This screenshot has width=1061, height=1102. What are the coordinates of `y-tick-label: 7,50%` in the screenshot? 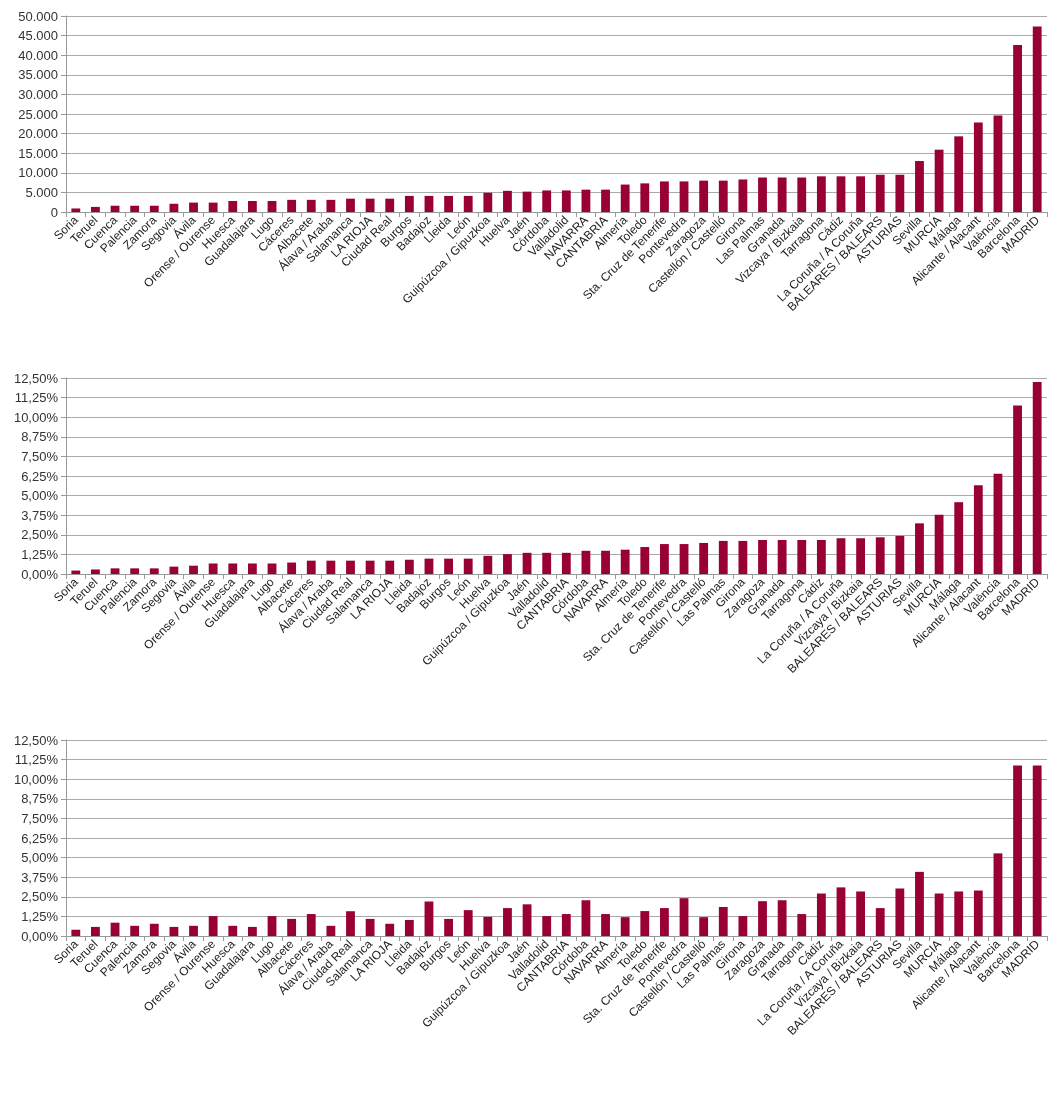 It's located at (40, 818).